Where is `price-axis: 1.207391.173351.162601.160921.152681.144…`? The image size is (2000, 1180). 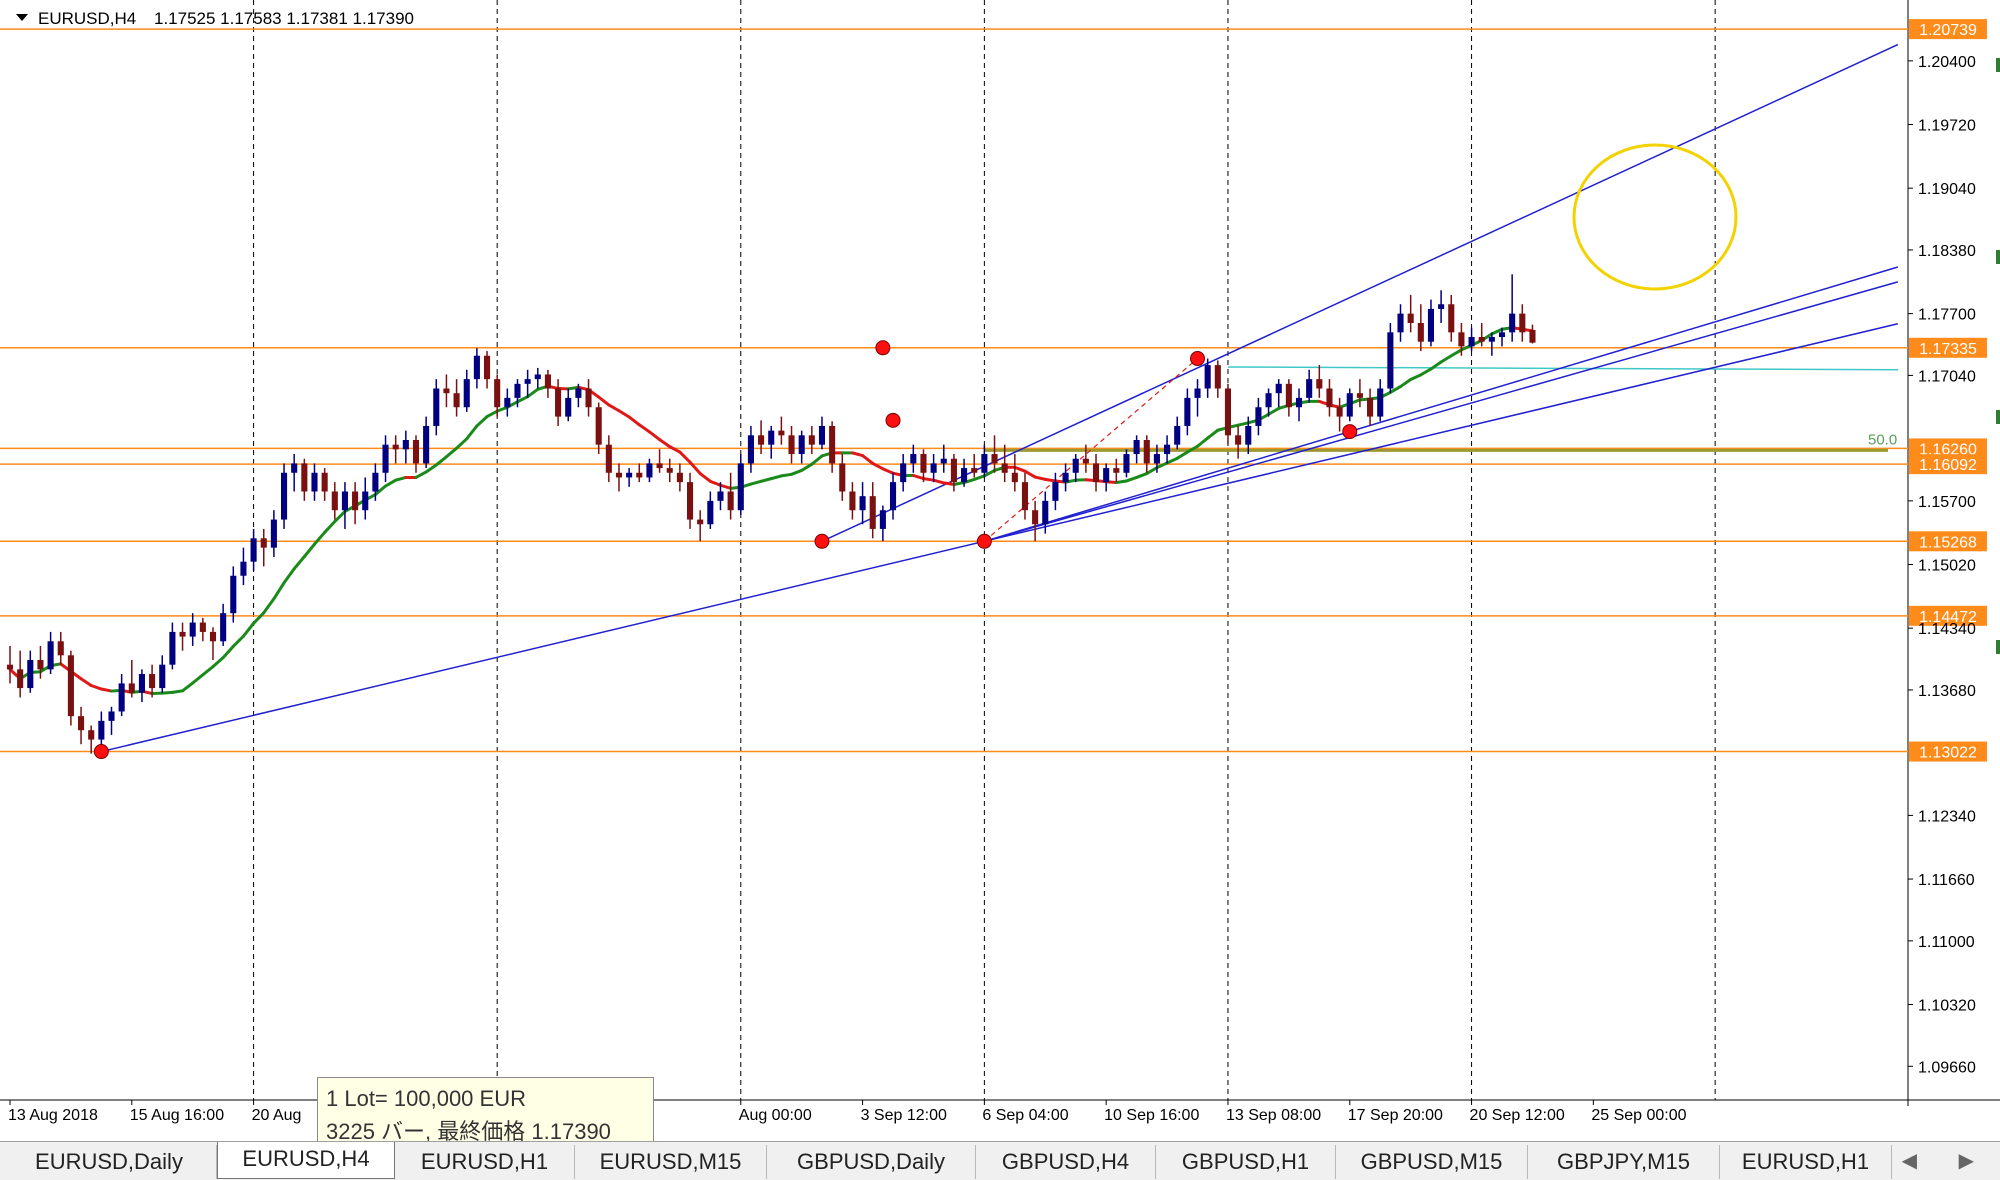
price-axis: 1.207391.173351.162601.160921.152681.144… is located at coordinates (1947, 547).